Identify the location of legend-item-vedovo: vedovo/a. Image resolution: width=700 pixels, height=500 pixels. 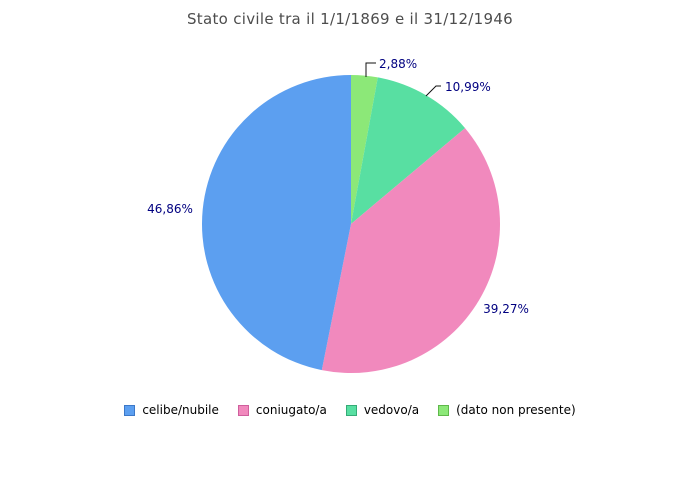
(382, 410).